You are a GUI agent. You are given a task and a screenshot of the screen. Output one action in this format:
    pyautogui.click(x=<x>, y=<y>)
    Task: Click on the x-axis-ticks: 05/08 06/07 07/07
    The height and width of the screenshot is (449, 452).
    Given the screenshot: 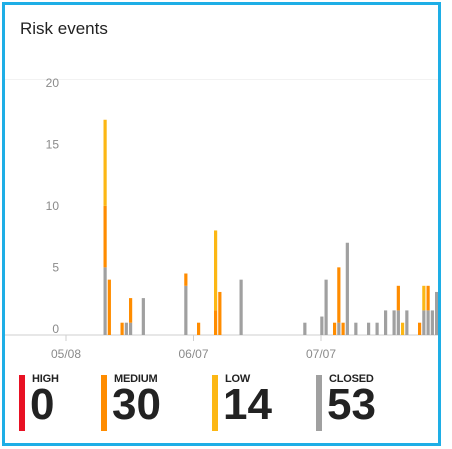 What is the action you would take?
    pyautogui.click(x=193, y=348)
    